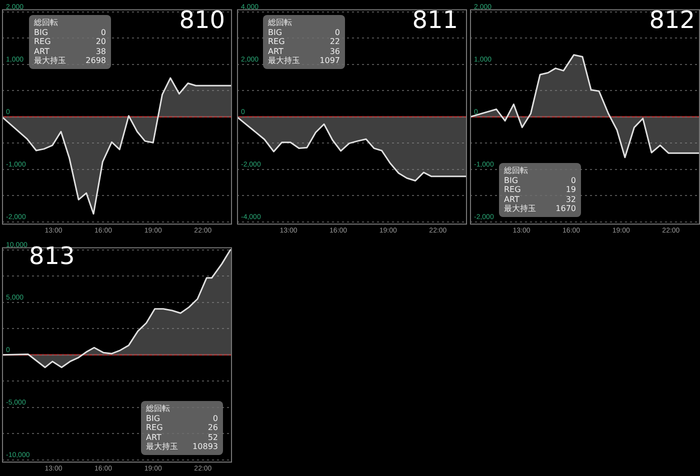 Image resolution: width=700 pixels, height=476 pixels. What do you see at coordinates (304, 51) in the screenshot?
I see `text: ART 36` at bounding box center [304, 51].